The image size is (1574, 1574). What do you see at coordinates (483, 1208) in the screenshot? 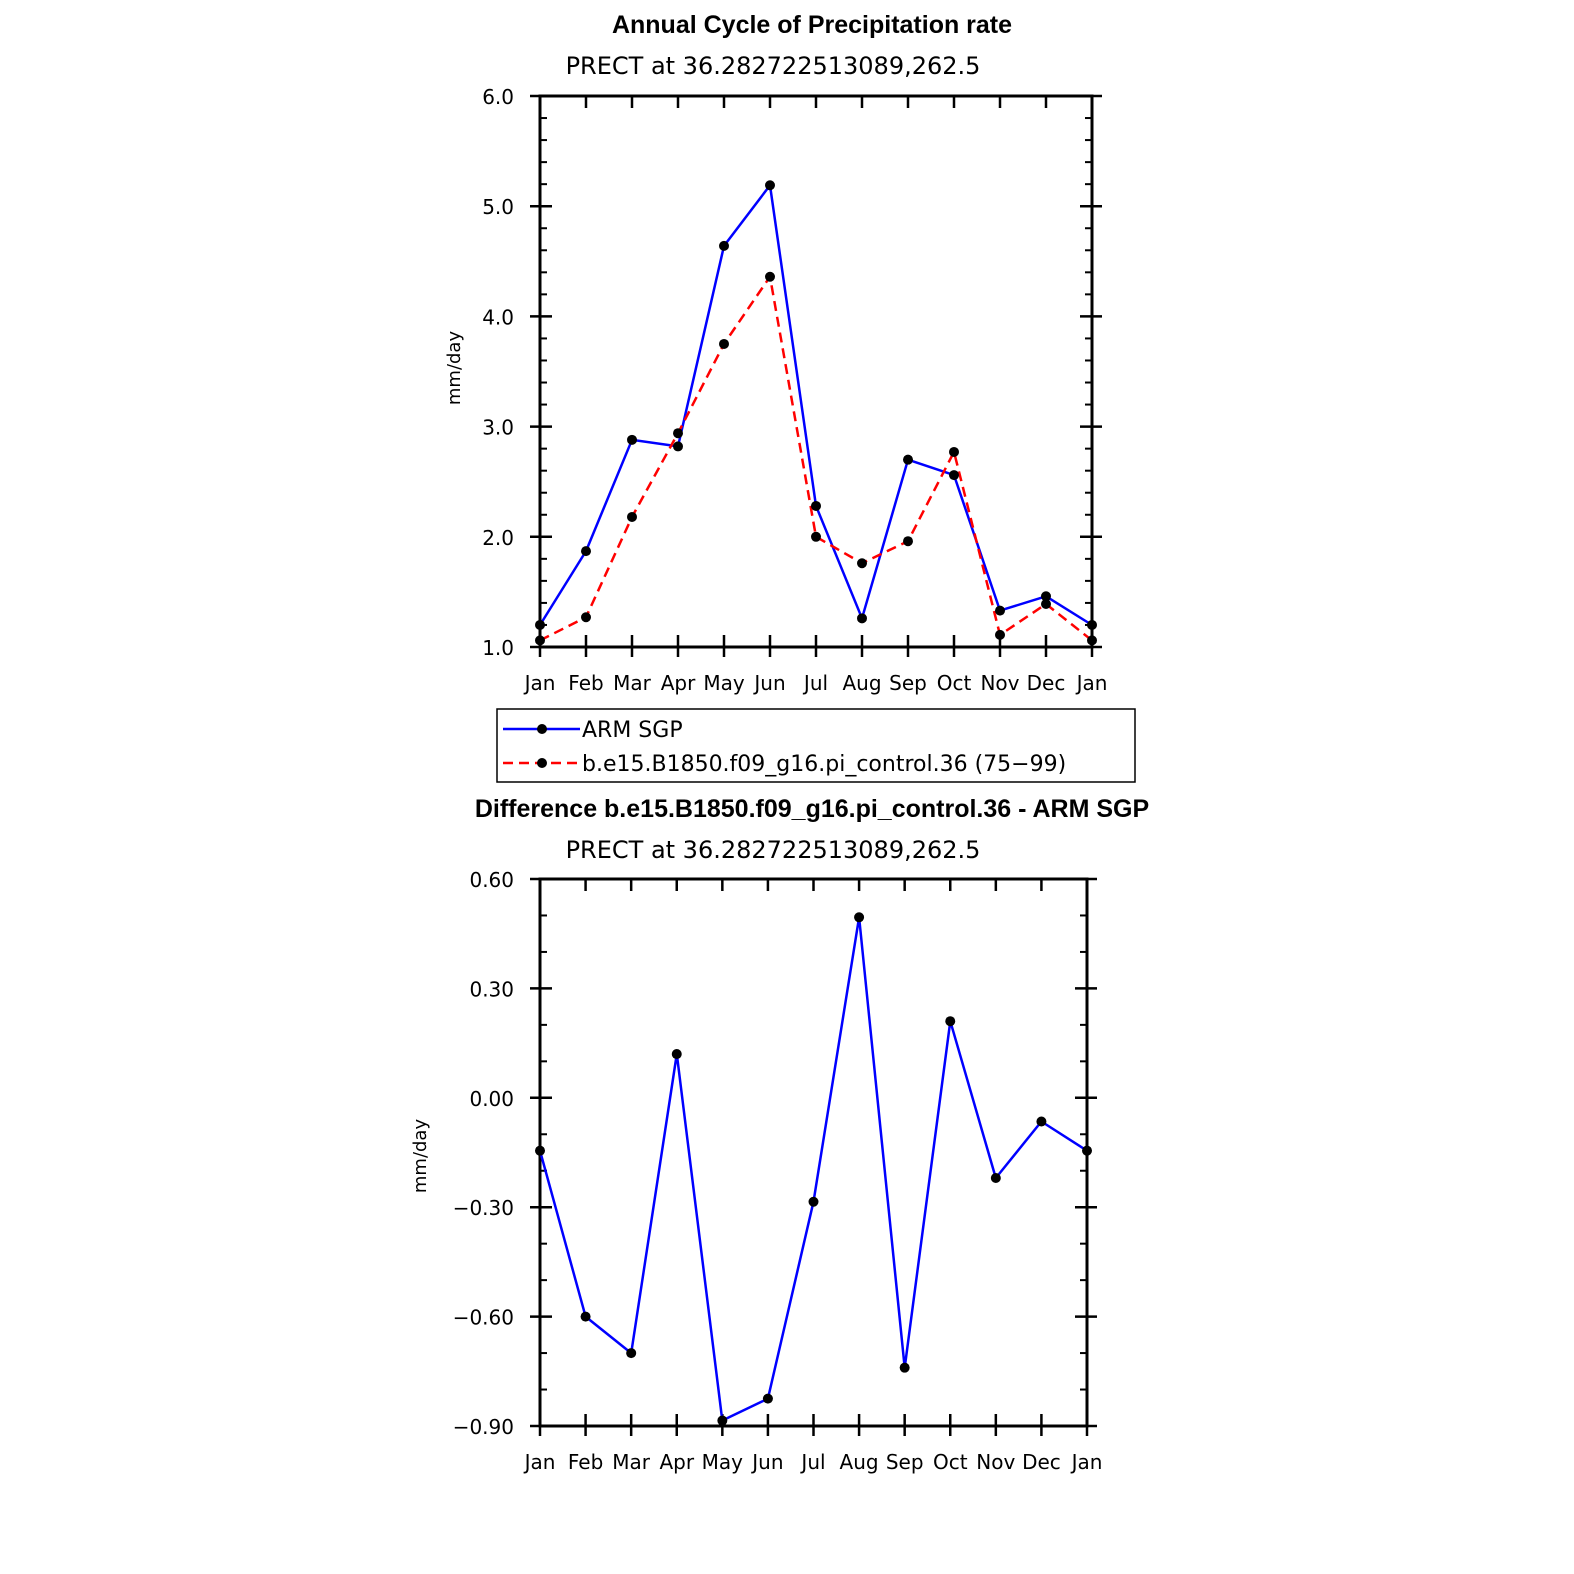
I see `y-tick-label: −0.30` at bounding box center [483, 1208].